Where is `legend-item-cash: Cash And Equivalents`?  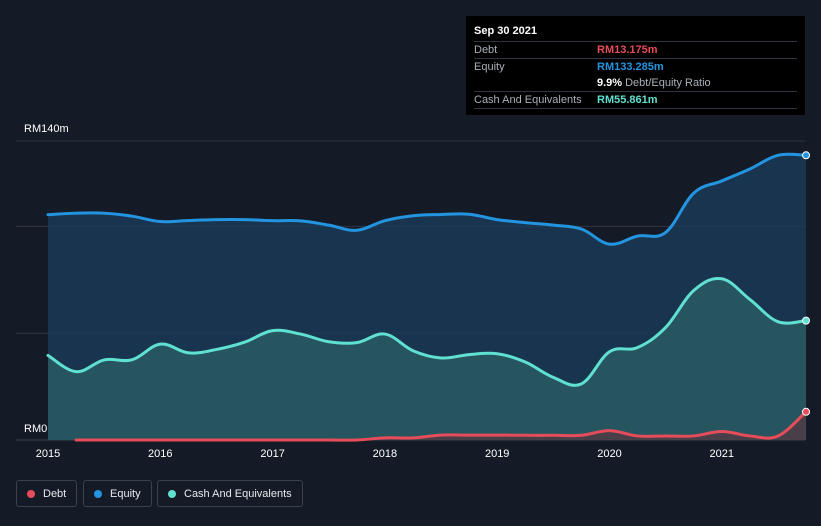 legend-item-cash: Cash And Equivalents is located at coordinates (230, 493).